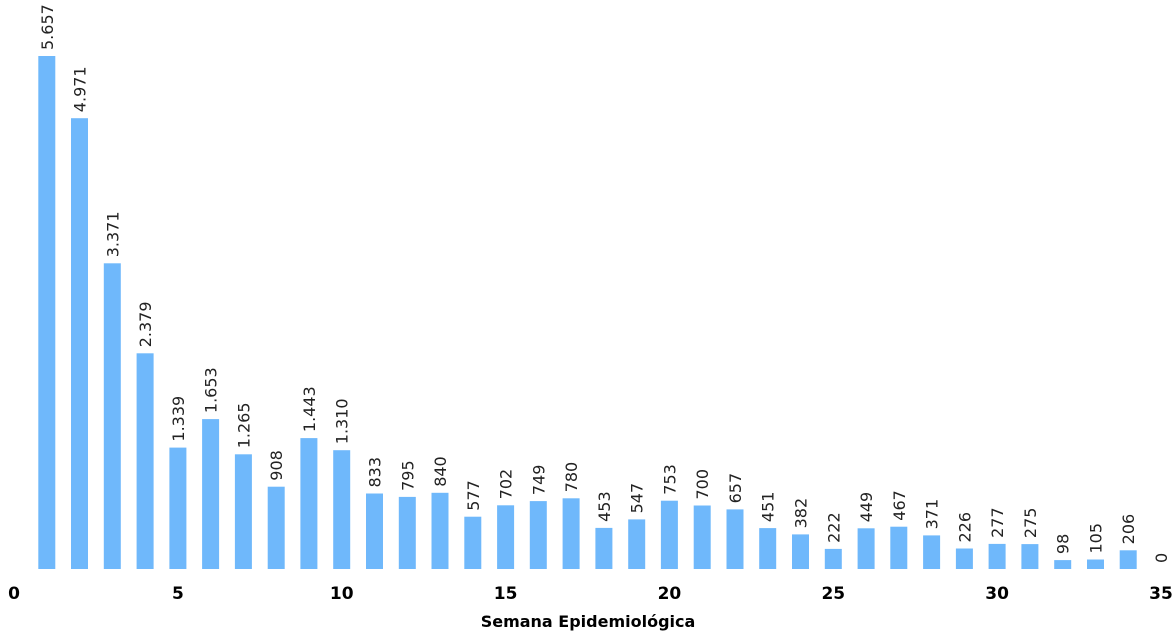 This screenshot has height=631, width=1176. I want to click on value-label-week-16: 749, so click(538, 480).